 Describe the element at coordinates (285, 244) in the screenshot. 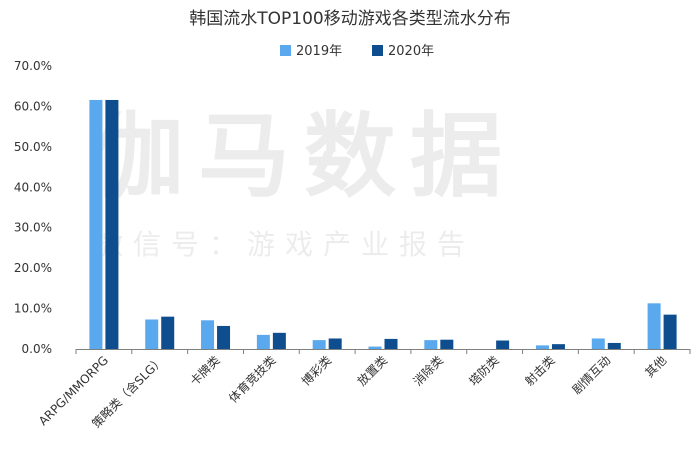

I see `watermark-sub: 微信号：游戏产业报告` at that location.